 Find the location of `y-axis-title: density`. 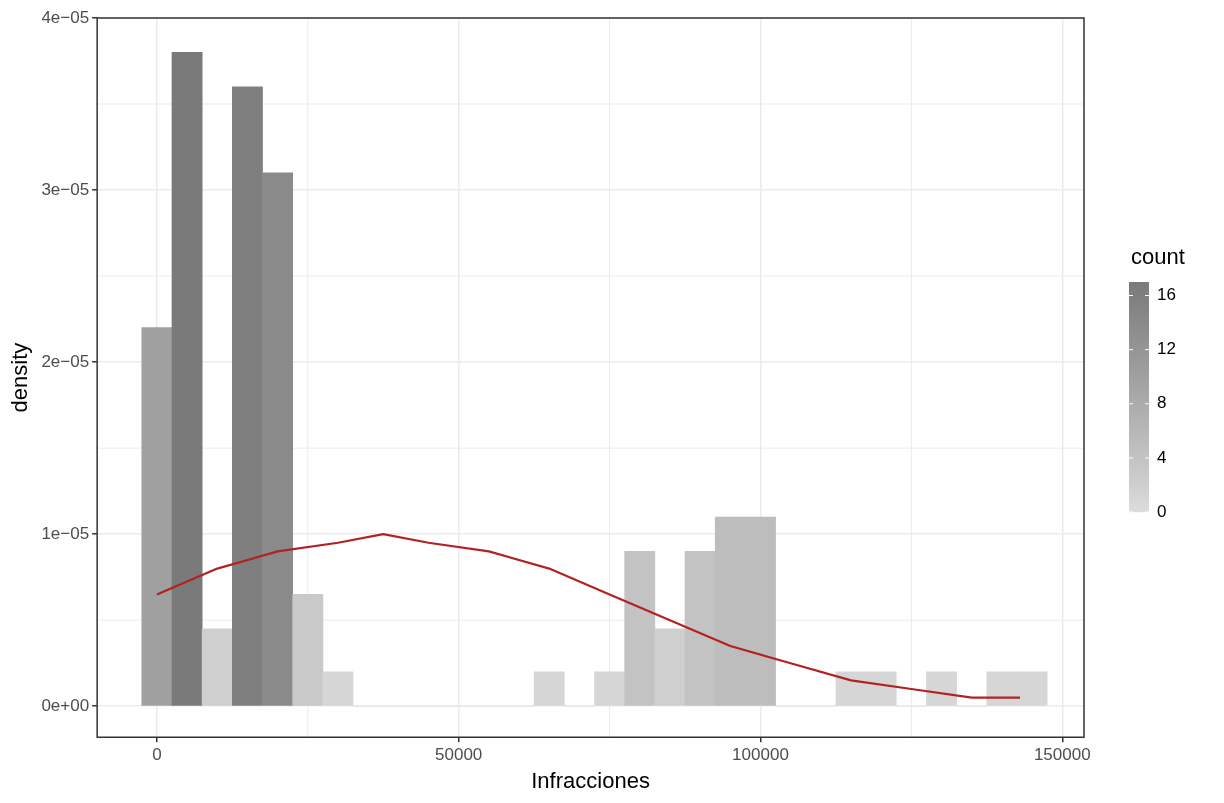

y-axis-title: density is located at coordinates (20, 377).